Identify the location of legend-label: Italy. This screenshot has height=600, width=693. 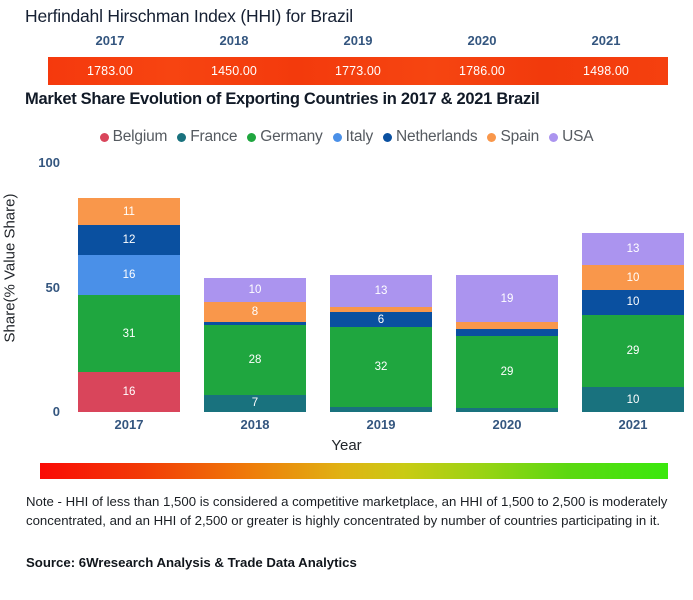
(359, 136).